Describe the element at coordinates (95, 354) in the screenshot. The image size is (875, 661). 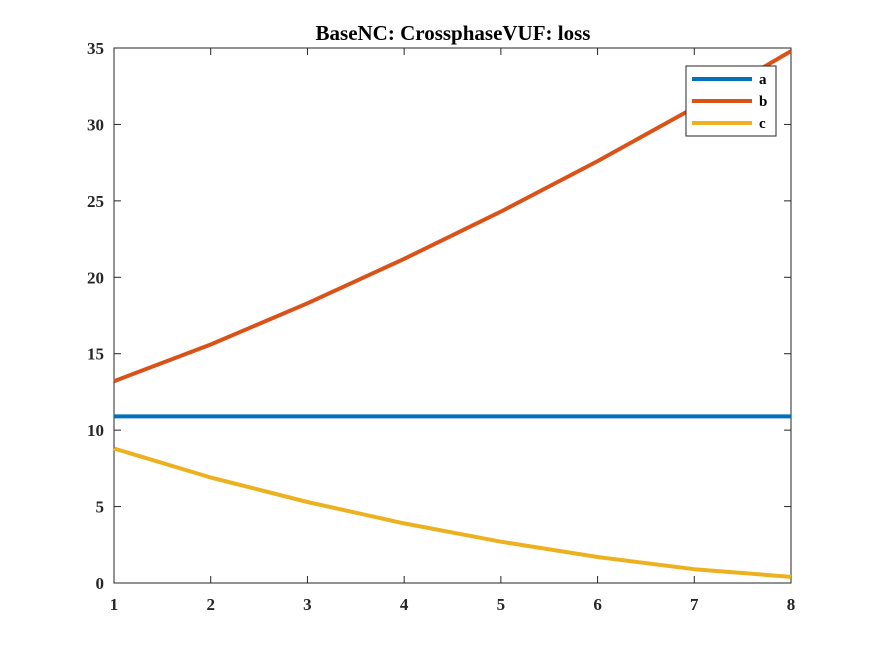
I see `y-tick-label: 15` at that location.